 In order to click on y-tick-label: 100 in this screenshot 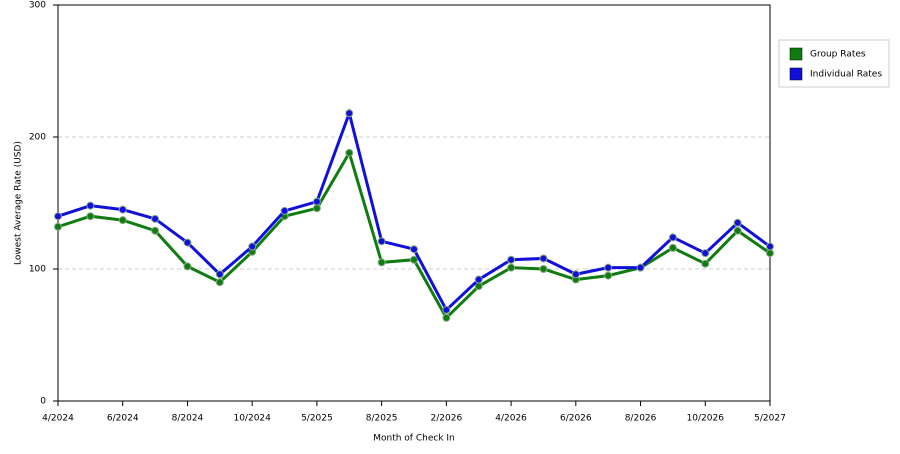, I will do `click(37, 270)`.